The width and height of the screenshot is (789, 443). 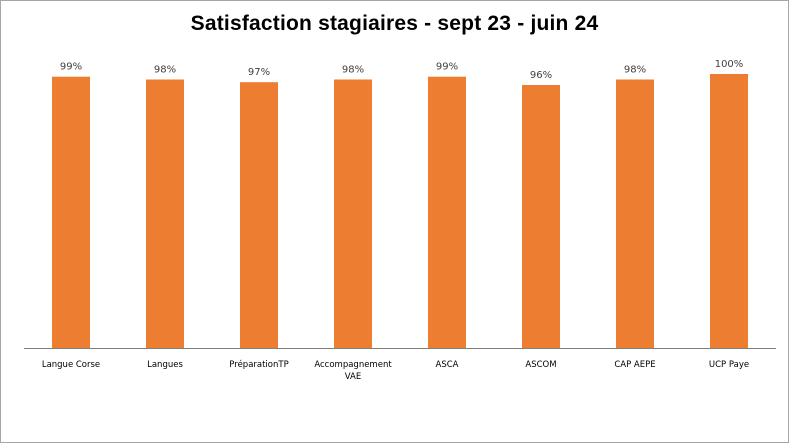 What do you see at coordinates (541, 75) in the screenshot?
I see `data-label-6: 96%` at bounding box center [541, 75].